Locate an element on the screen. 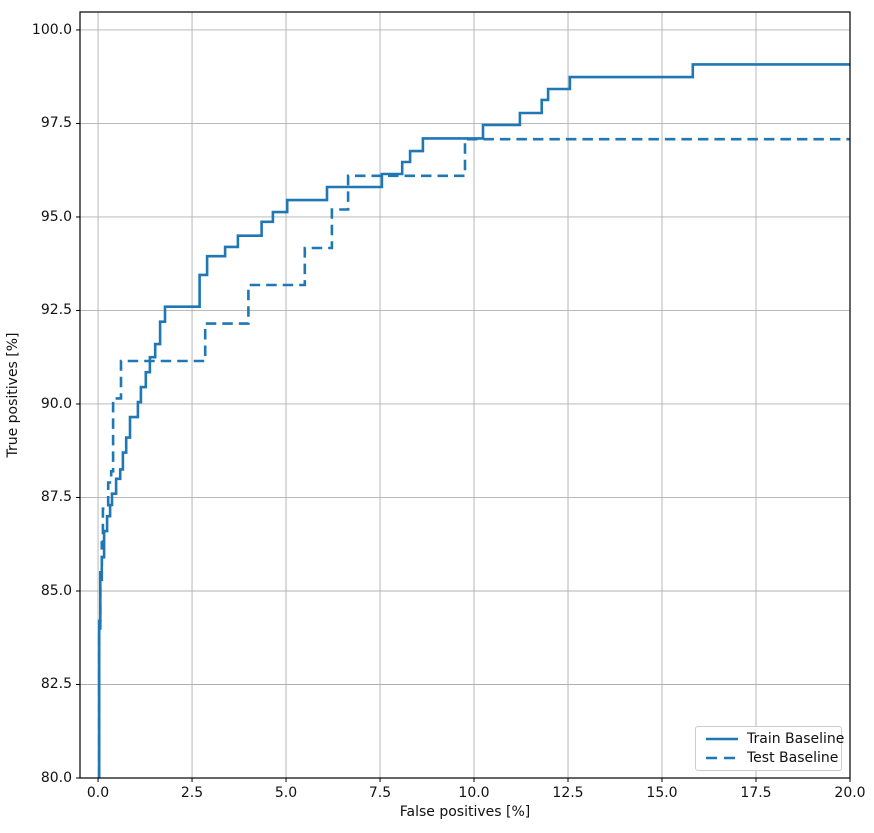 The width and height of the screenshot is (874, 833). x-tick-label: 20.0 is located at coordinates (850, 793).